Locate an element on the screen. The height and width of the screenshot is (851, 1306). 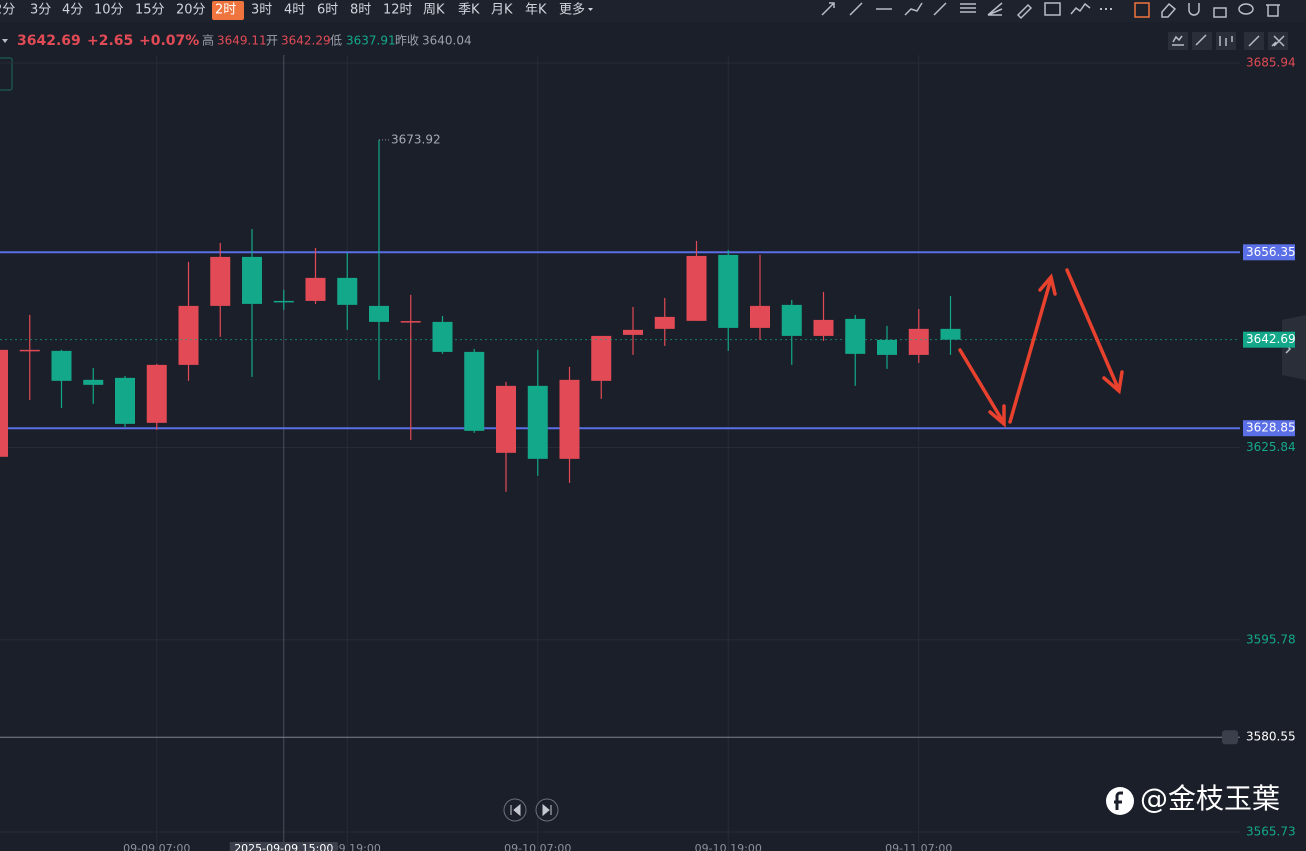
low: 3637.91 is located at coordinates (371, 41).